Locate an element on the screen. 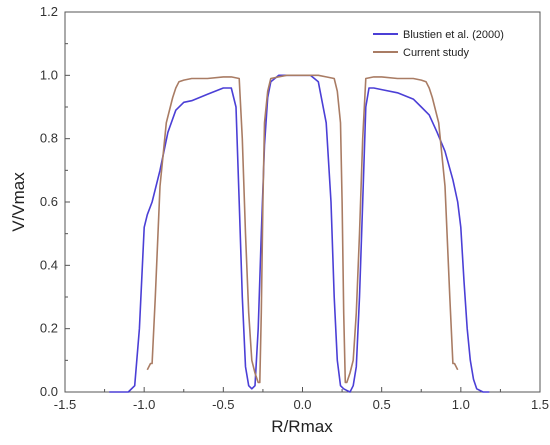 The height and width of the screenshot is (445, 550). x-tick-label: 0.5 is located at coordinates (382, 404).